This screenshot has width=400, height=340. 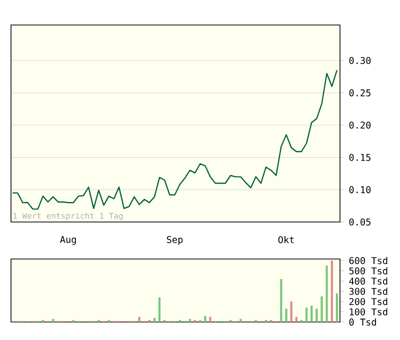 I want to click on y-tick-label: 600 Tsd, so click(x=368, y=260).